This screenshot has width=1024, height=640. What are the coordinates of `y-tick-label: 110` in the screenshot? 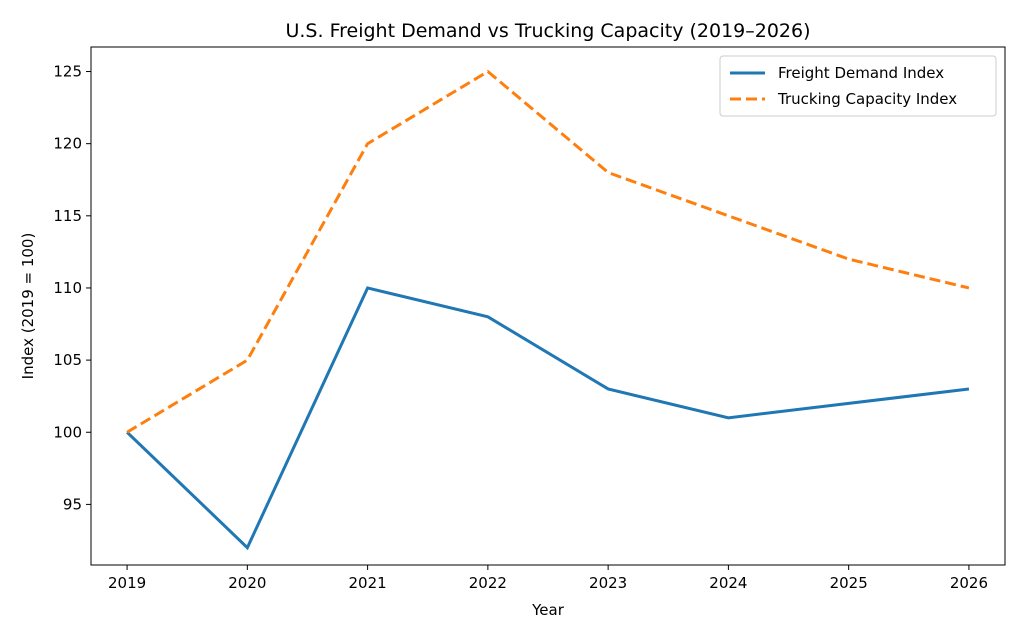 It's located at (67, 288).